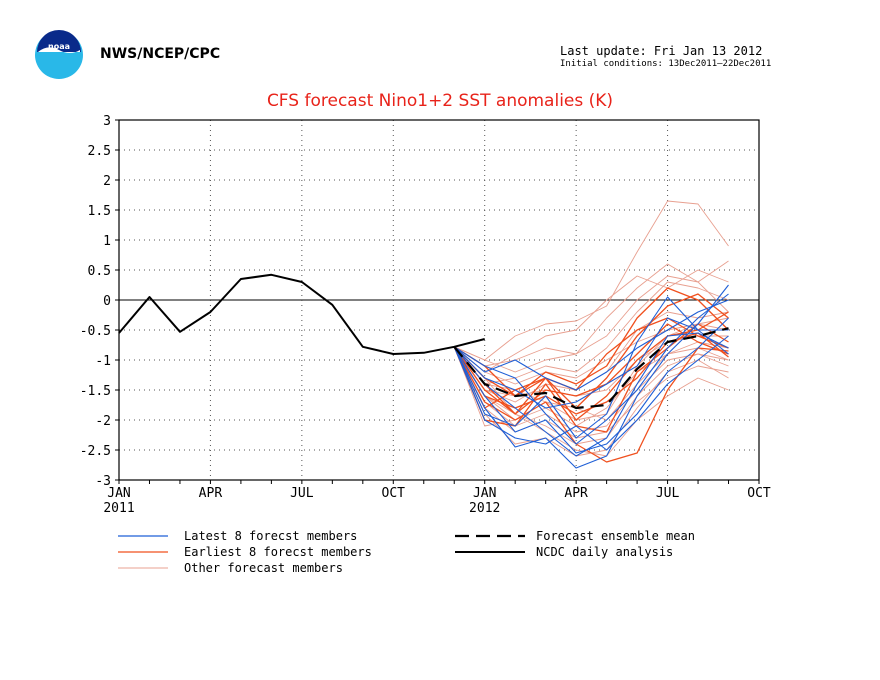  Describe the element at coordinates (103, 481) in the screenshot. I see `y-tick-label: -3` at that location.